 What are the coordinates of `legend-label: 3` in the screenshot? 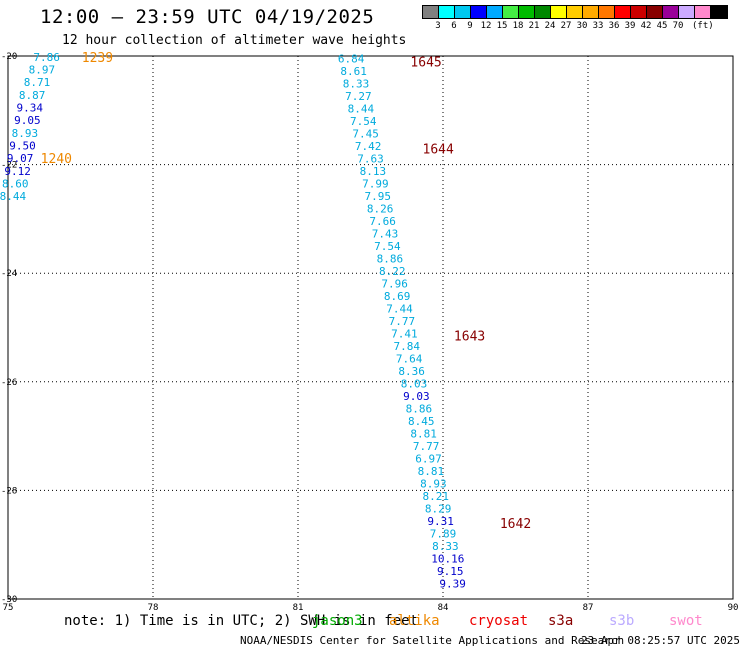 It's located at (438, 26).